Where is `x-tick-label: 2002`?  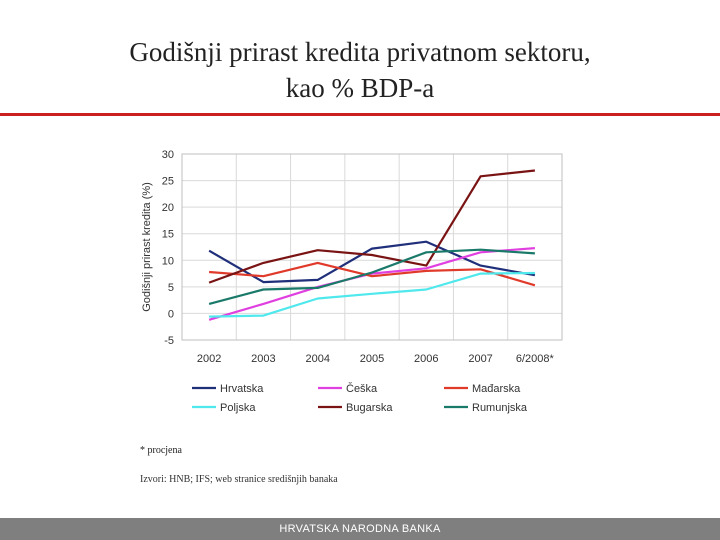
x-tick-label: 2002 is located at coordinates (209, 359).